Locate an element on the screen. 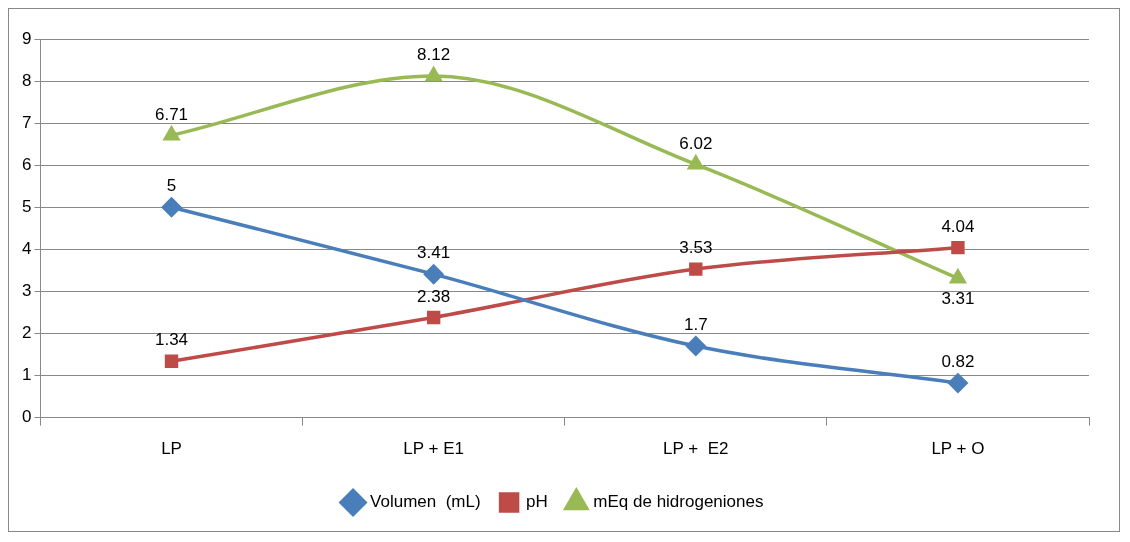  y-tick-label: 4 is located at coordinates (26, 249).